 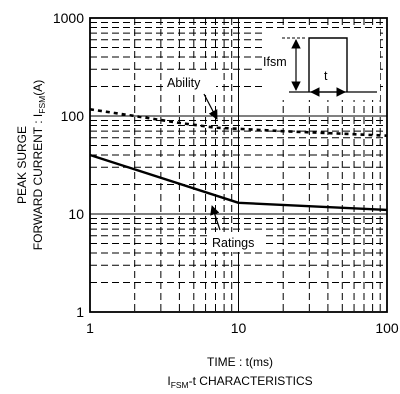 I want to click on series-ratings-line, so click(x=238, y=182).